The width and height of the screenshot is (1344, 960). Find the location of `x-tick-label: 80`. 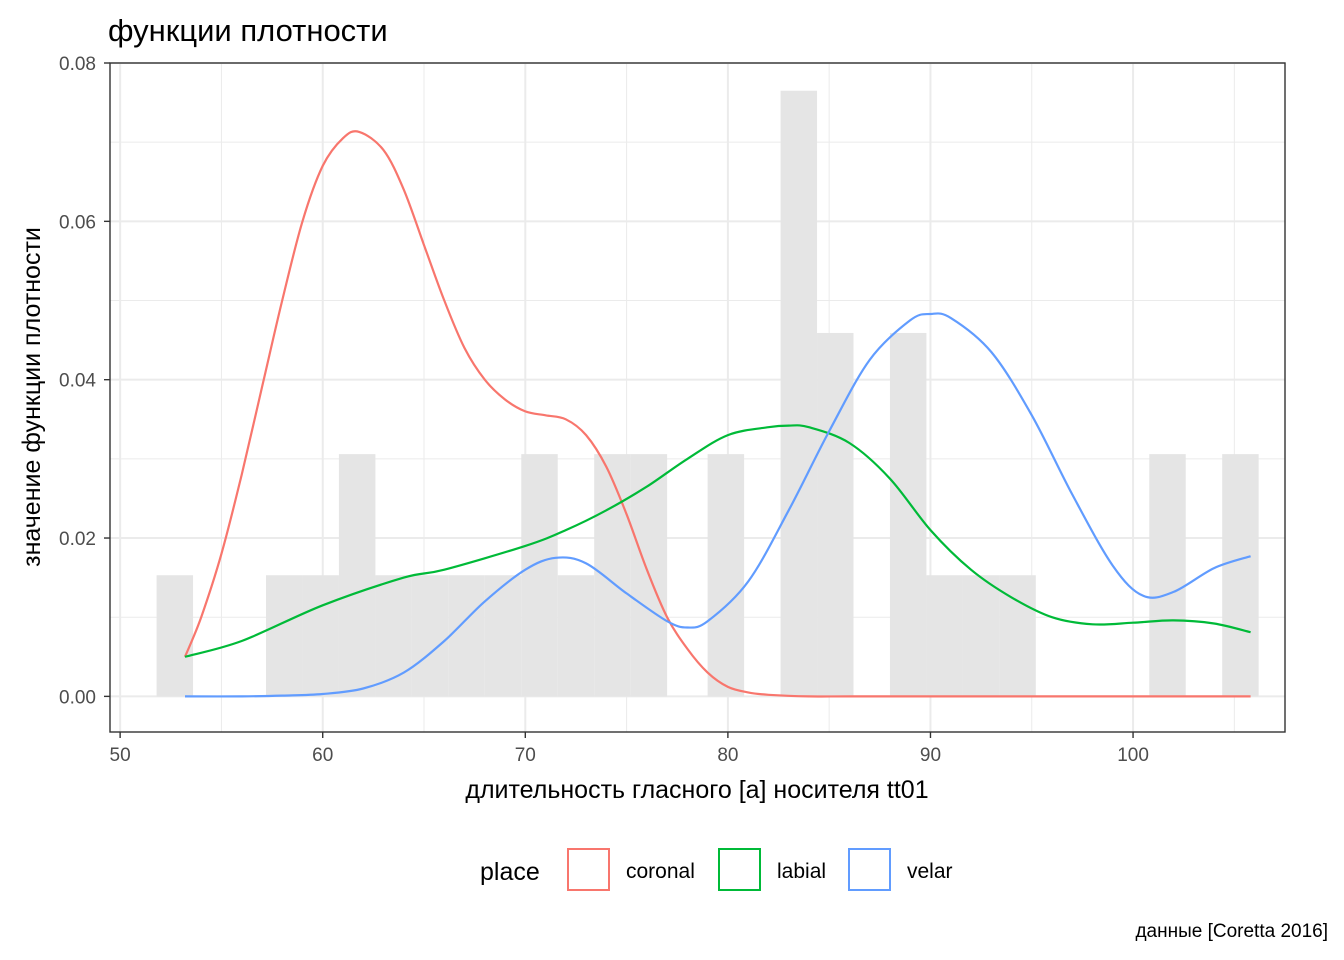

x-tick-label: 80 is located at coordinates (727, 755).